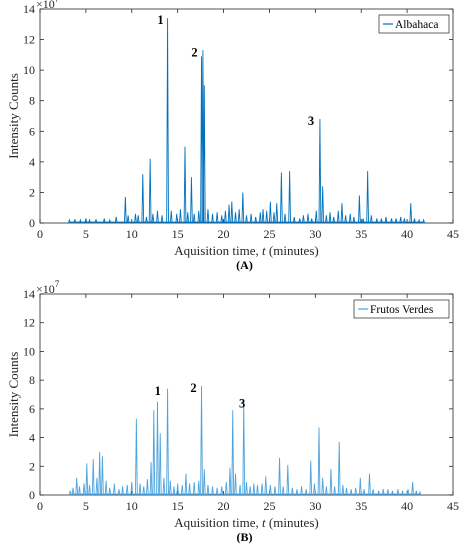 The image size is (464, 550). I want to click on x-tick-label: 25, so click(269, 234).